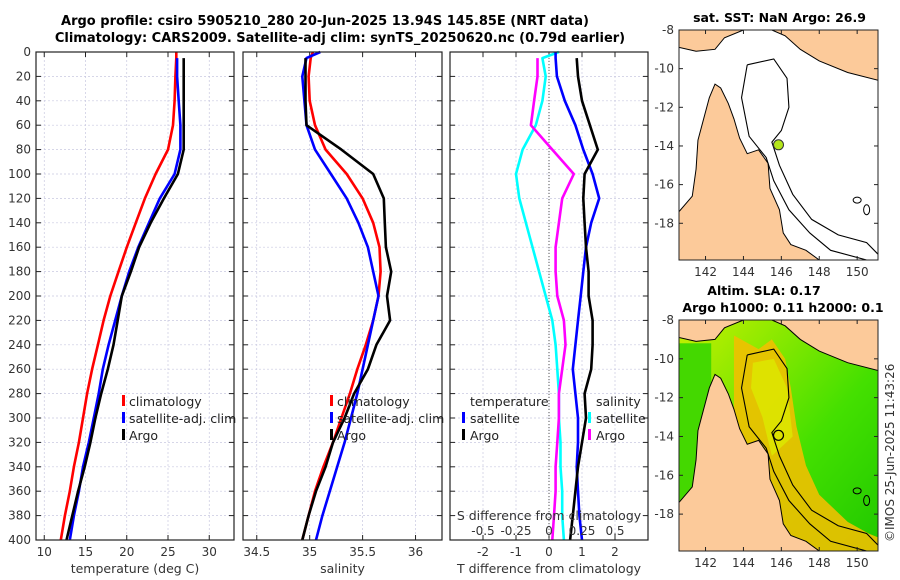 The width and height of the screenshot is (900, 580). I want to click on legend-header-salinity: salinity, so click(618, 401).